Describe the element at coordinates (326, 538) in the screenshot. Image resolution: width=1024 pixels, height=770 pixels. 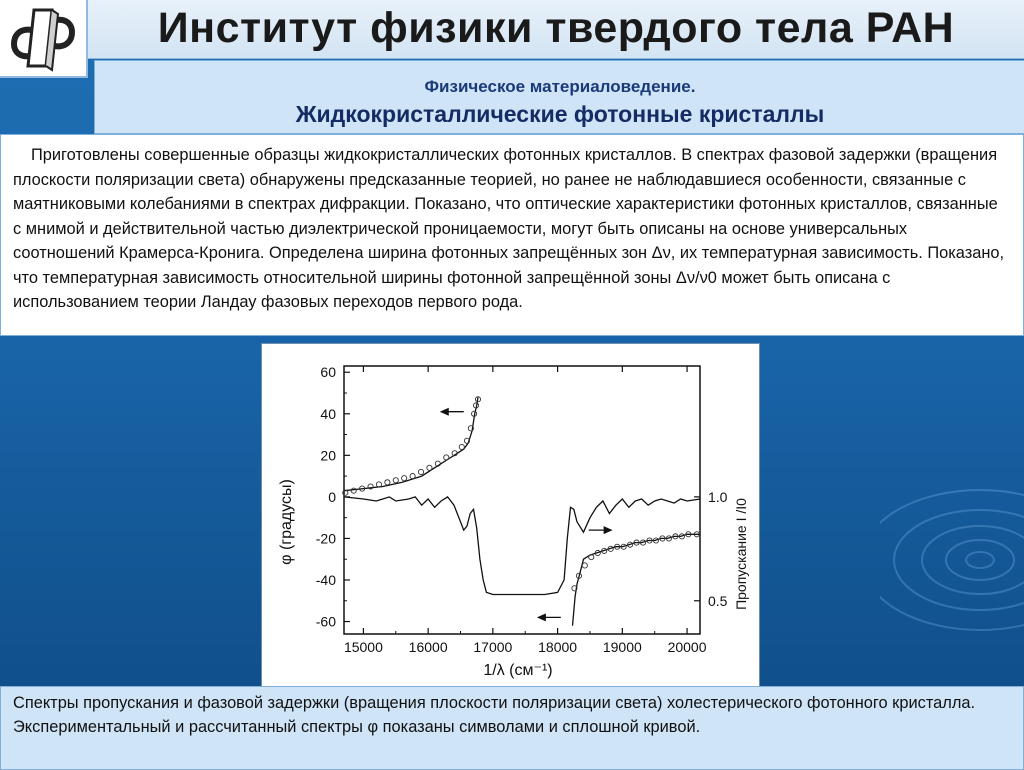
I see `y-tick-label: -20` at that location.